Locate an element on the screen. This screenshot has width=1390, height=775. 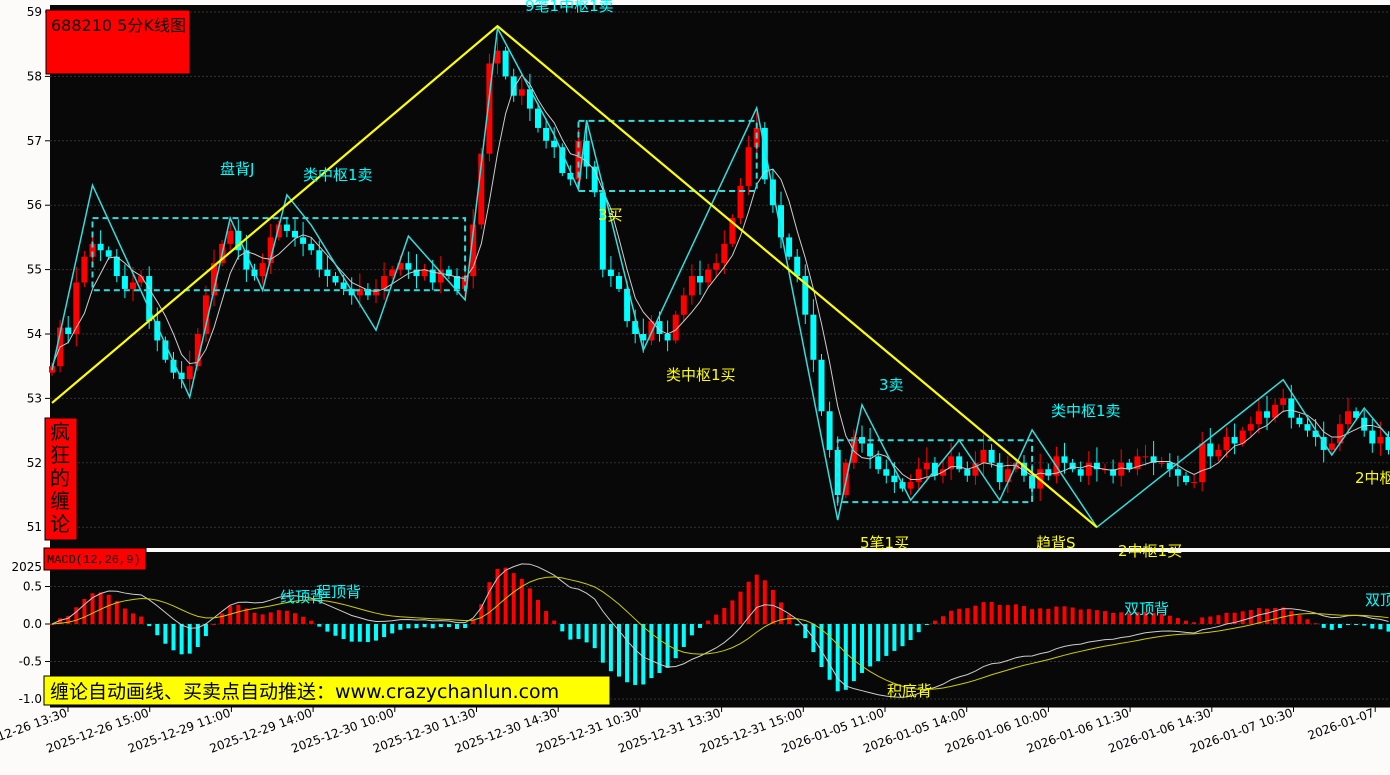
signal-annotation: 类中枢1买 is located at coordinates (701, 375).